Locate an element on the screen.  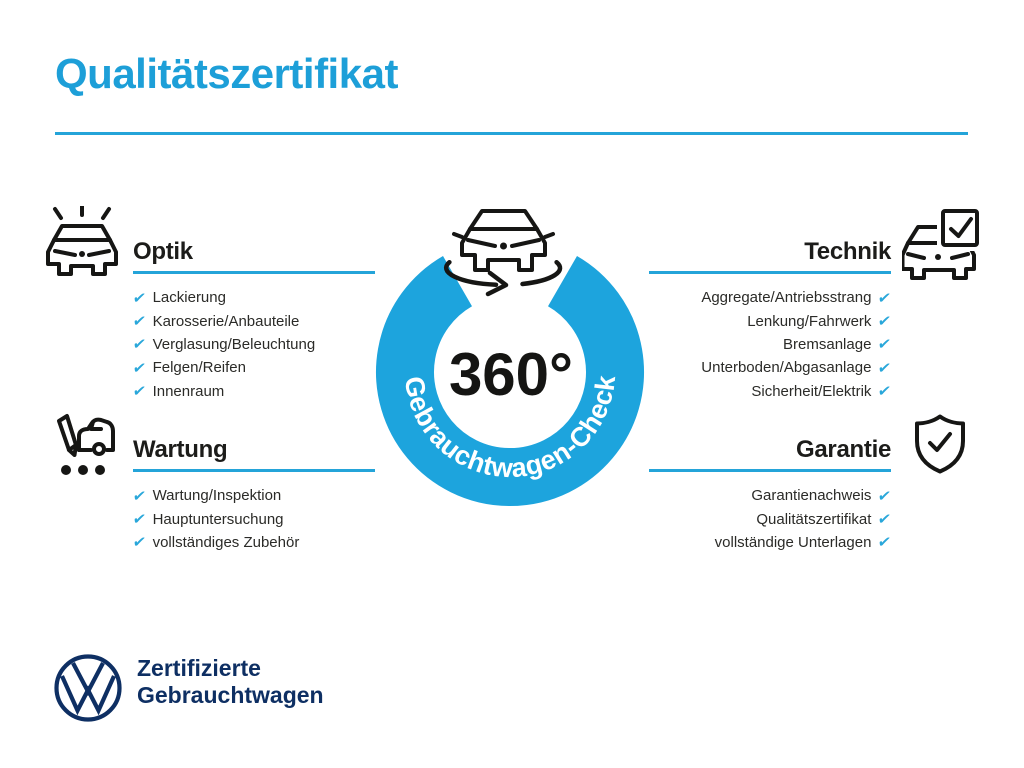
checklist-item: Garantienachweis ✔ is located at coordinates (771, 495).